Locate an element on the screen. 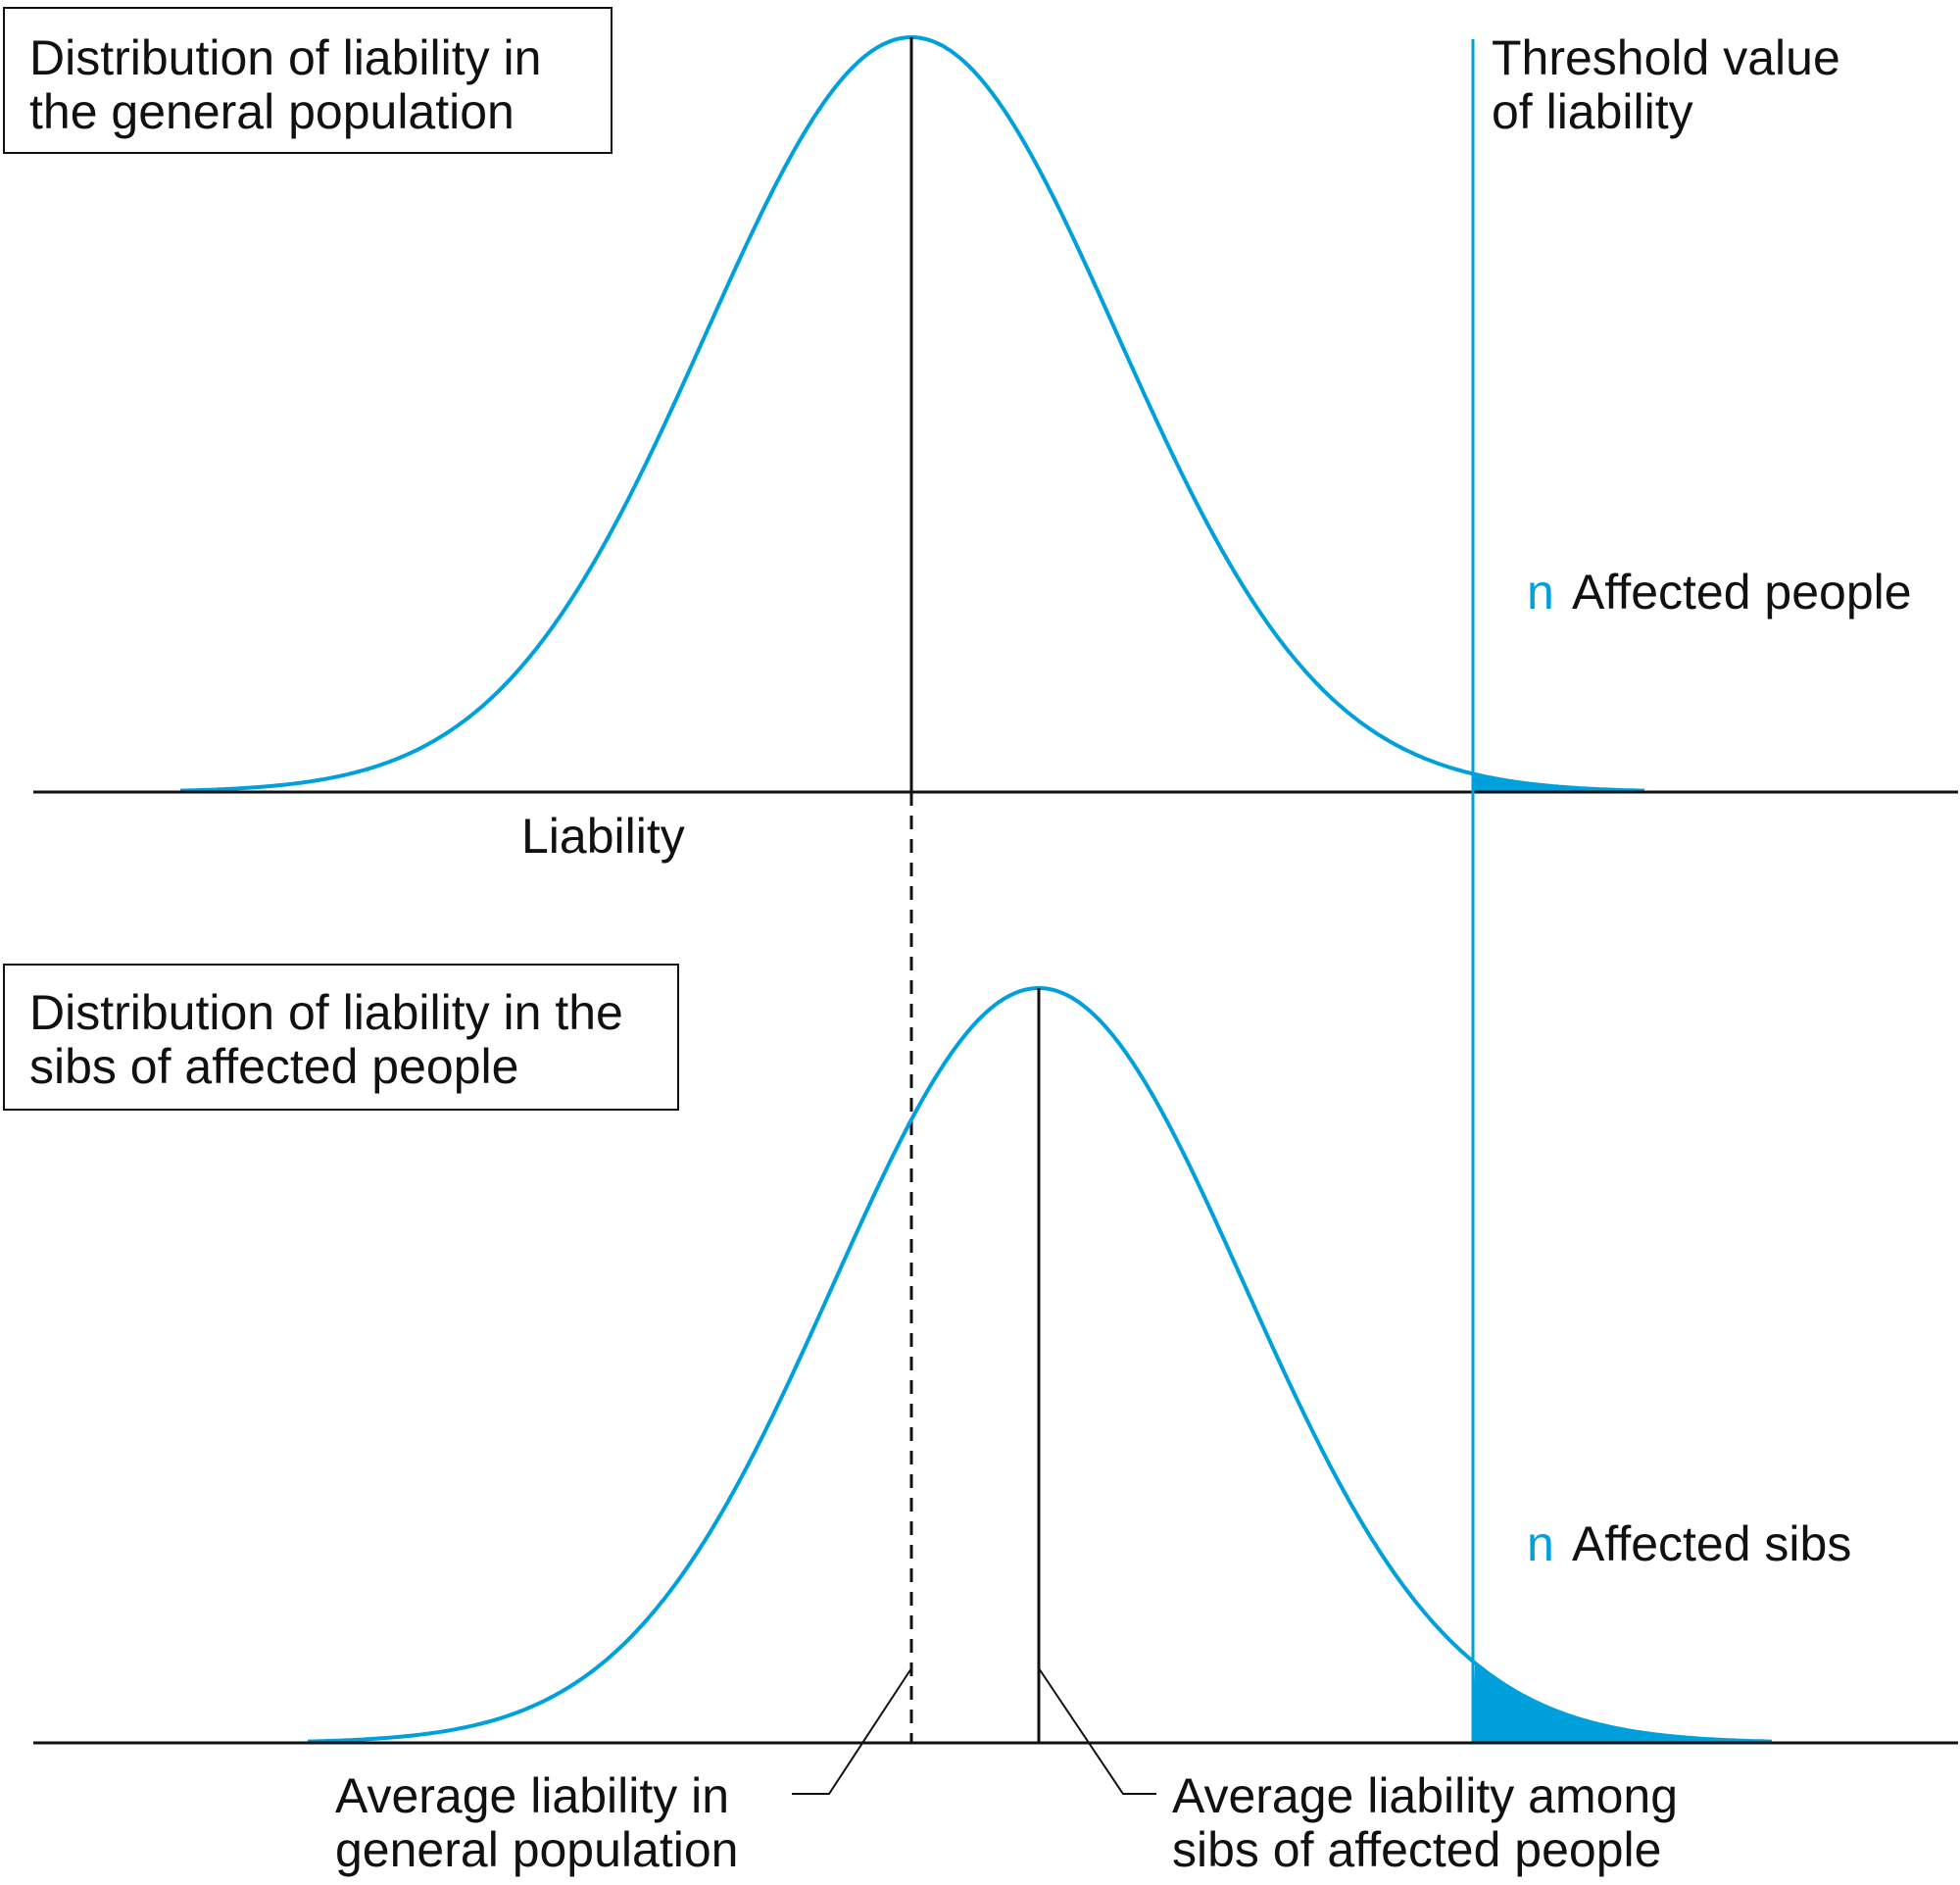  top-title-line2: the general population is located at coordinates (271, 111).